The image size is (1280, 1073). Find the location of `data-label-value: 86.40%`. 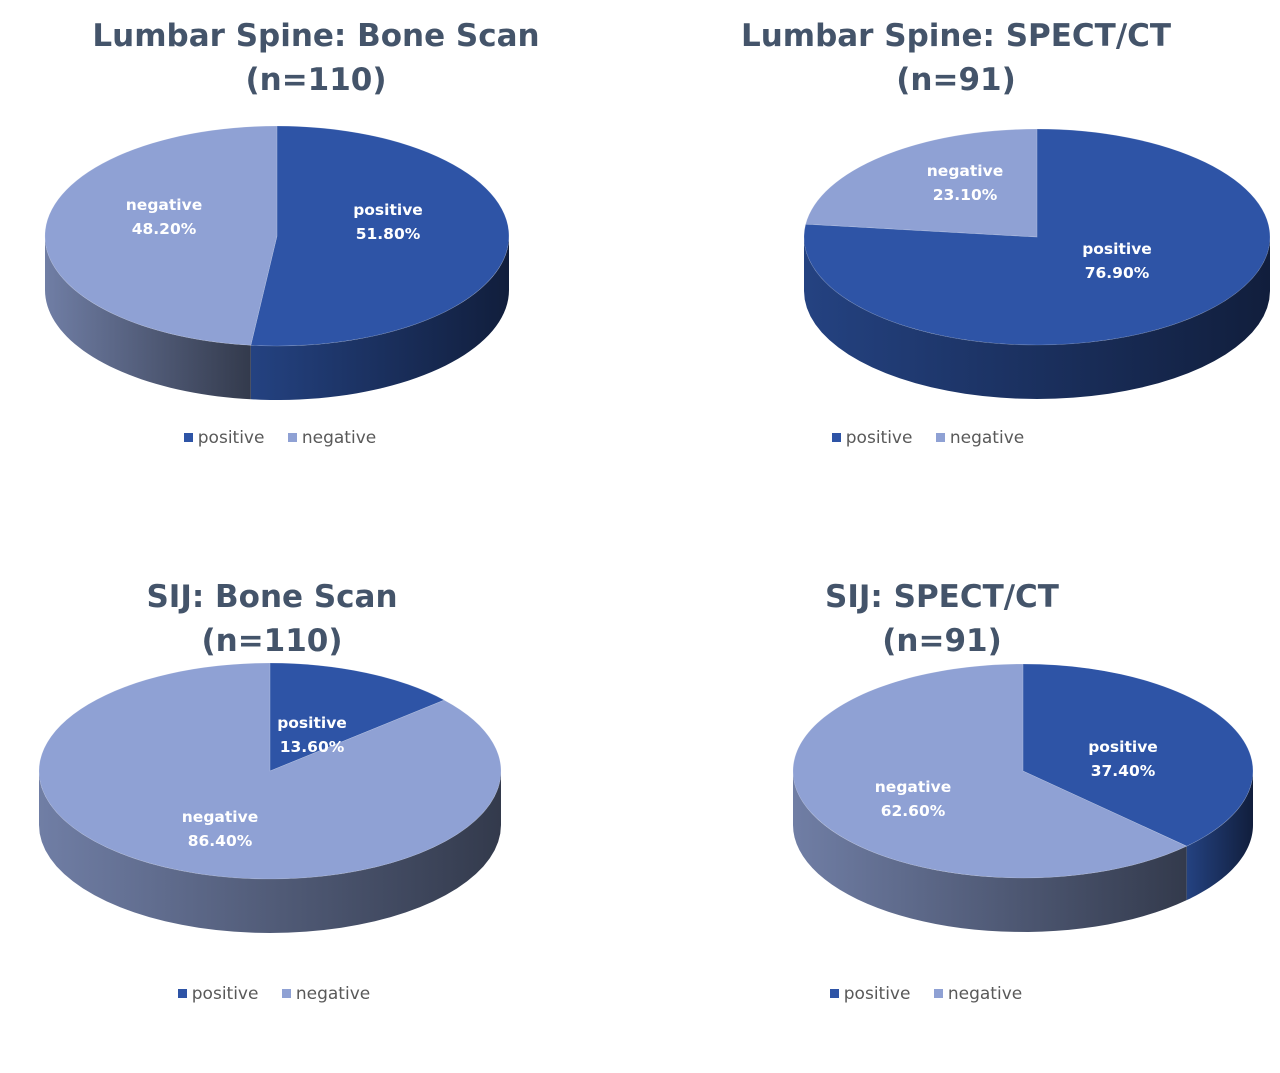

data-label-value: 86.40% is located at coordinates (220, 841).